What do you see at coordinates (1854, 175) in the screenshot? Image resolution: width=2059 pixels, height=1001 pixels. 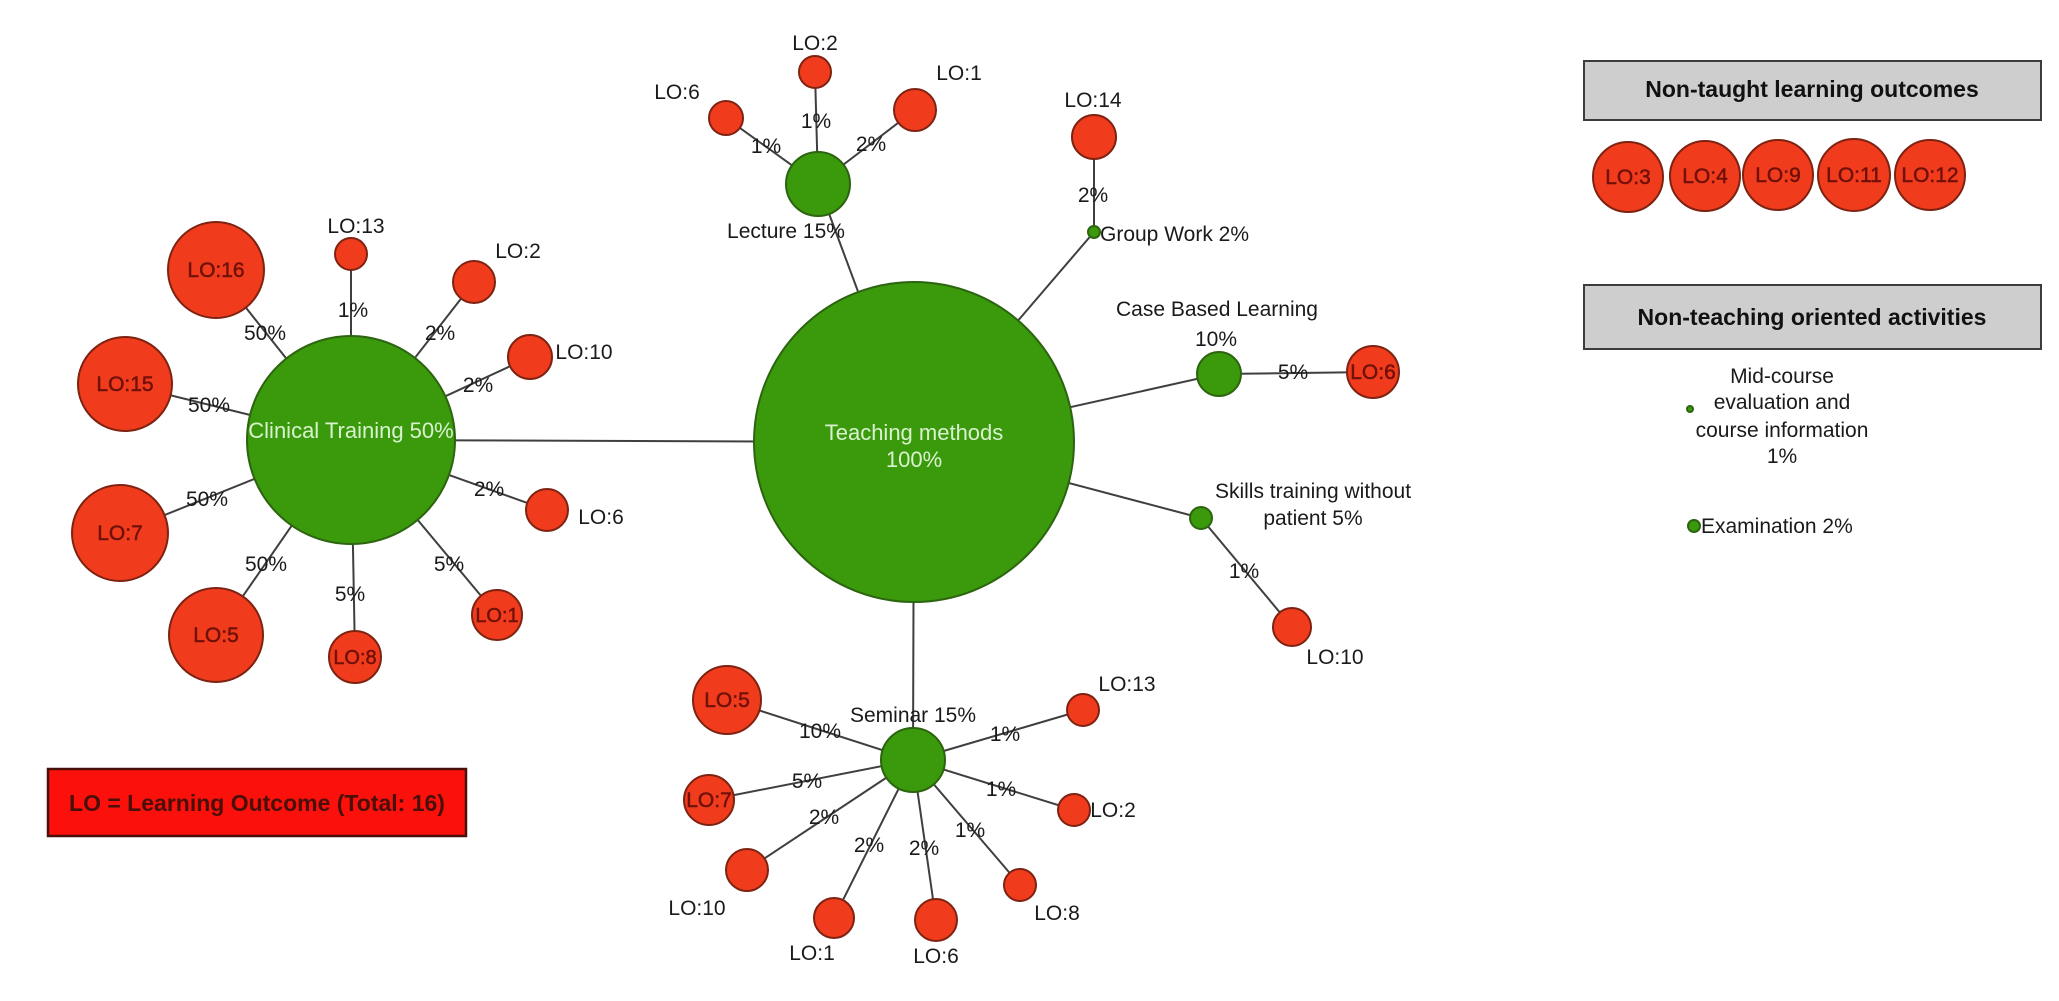 I see `svg-text: LO:11` at bounding box center [1854, 175].